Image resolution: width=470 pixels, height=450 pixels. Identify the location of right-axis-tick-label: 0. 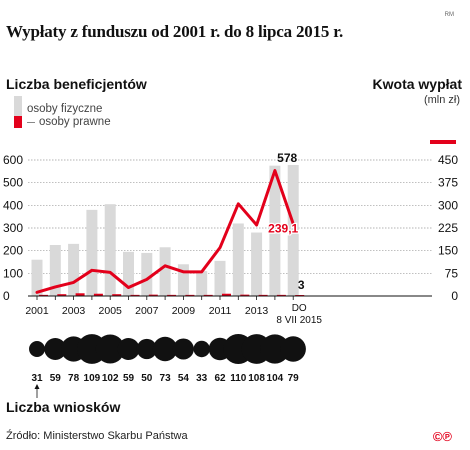
(454, 296).